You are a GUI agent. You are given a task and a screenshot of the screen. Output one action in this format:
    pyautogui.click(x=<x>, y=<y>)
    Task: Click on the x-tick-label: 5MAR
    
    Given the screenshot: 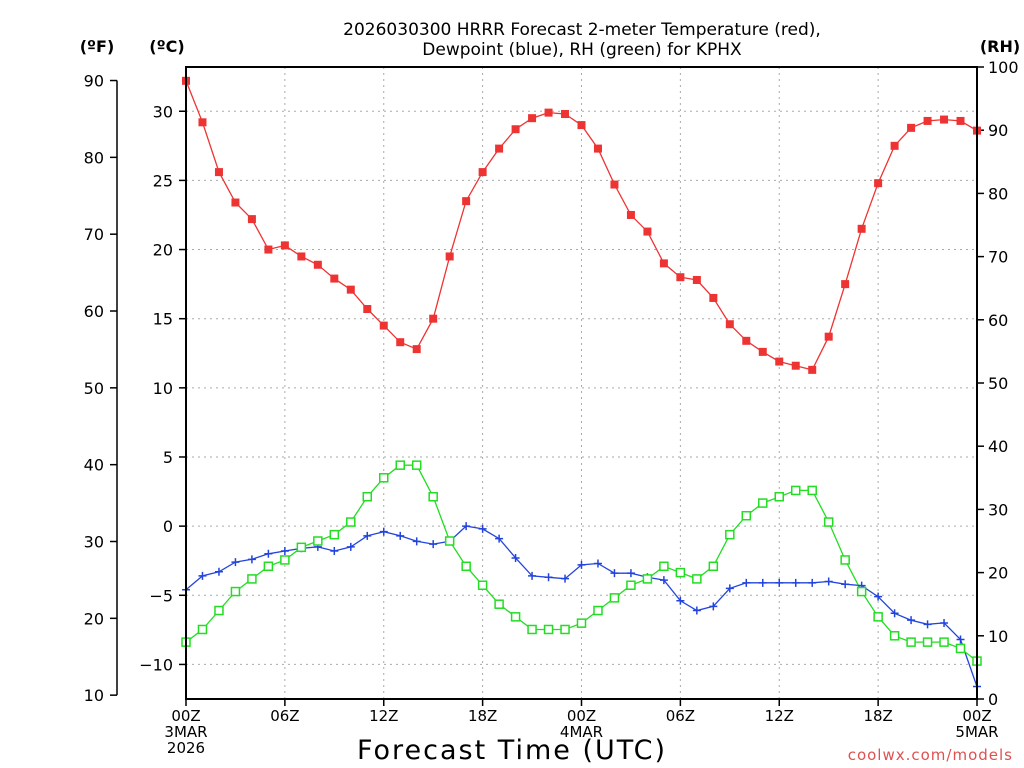 What is the action you would take?
    pyautogui.click(x=976, y=732)
    